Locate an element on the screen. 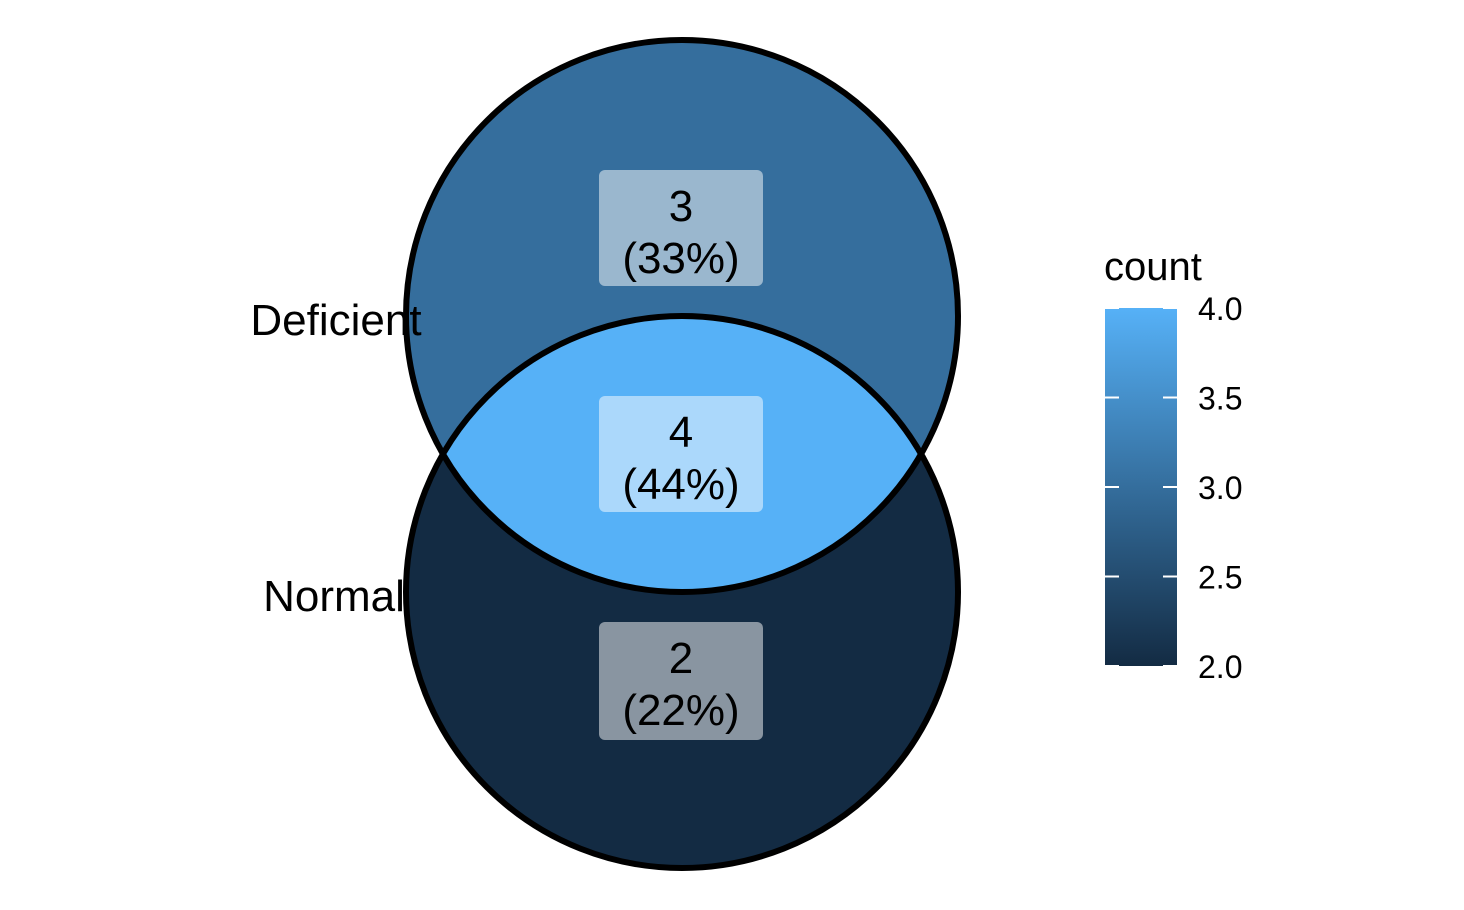  legend-tick-label: 2.5 is located at coordinates (1220, 578).